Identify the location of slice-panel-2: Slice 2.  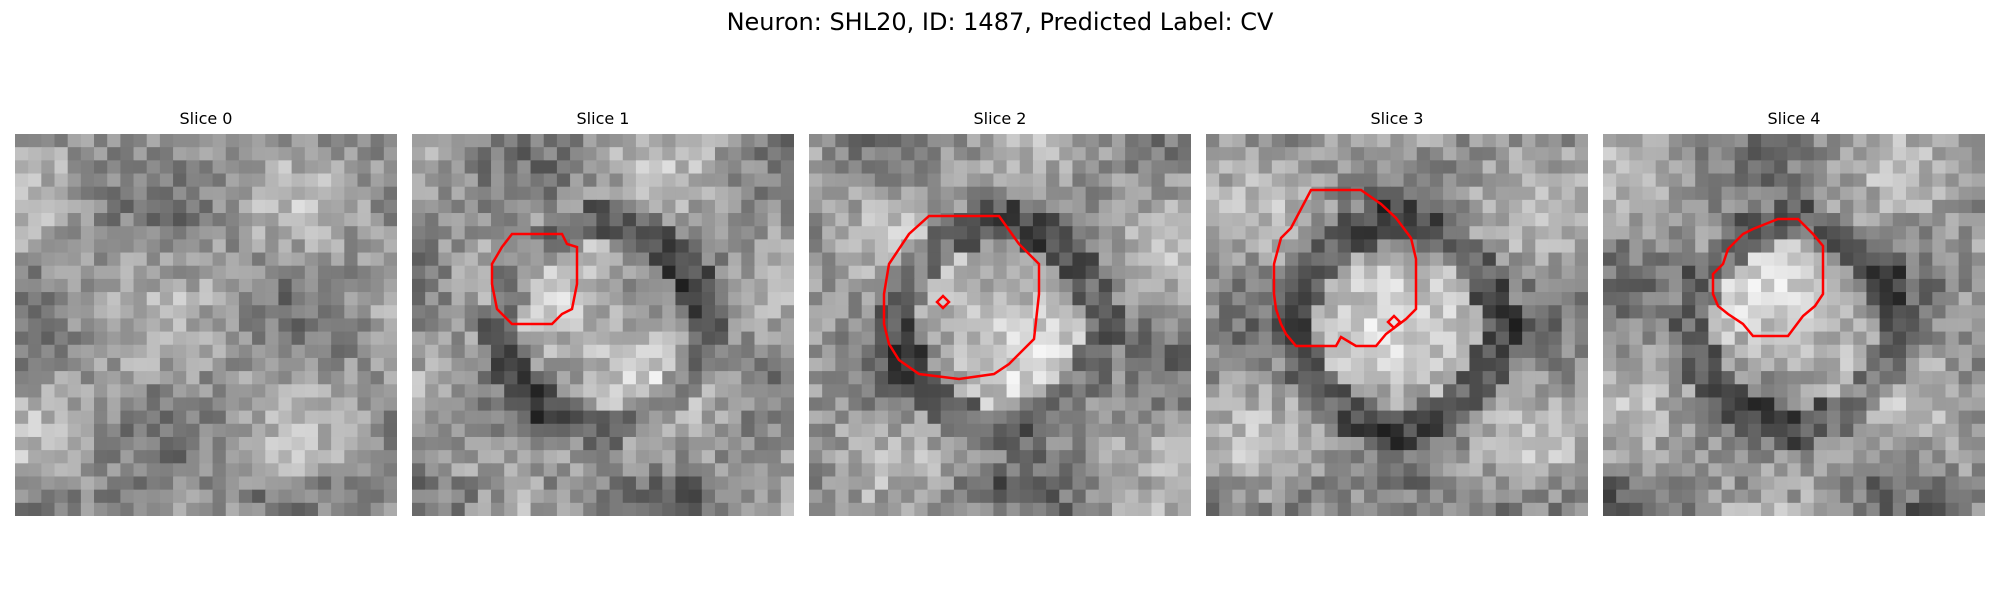
(1000, 313).